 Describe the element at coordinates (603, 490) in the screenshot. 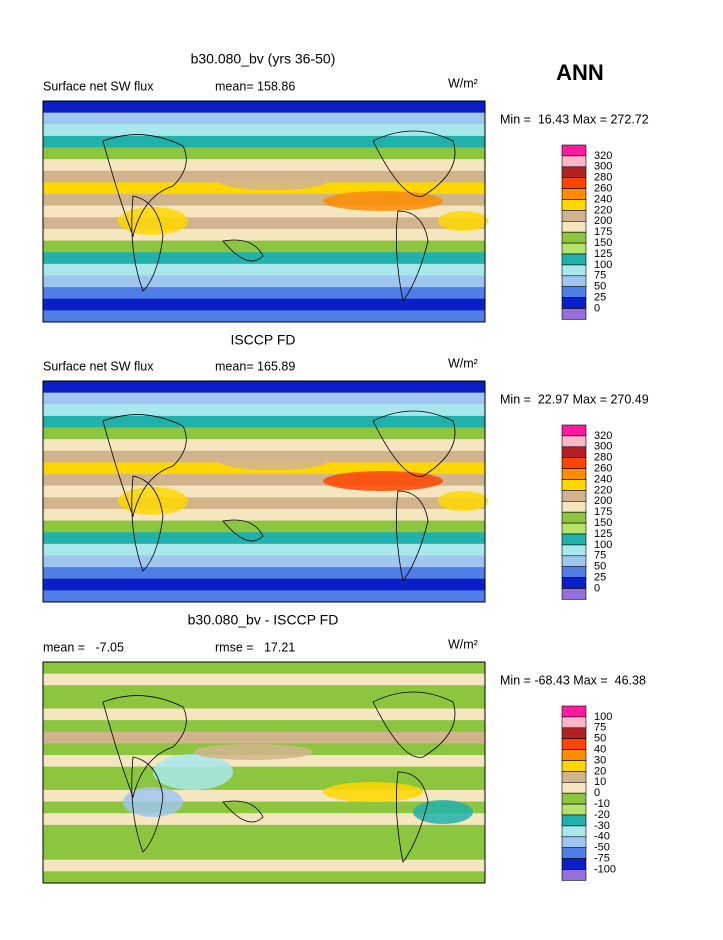

I see `colorbar-label: 220` at that location.